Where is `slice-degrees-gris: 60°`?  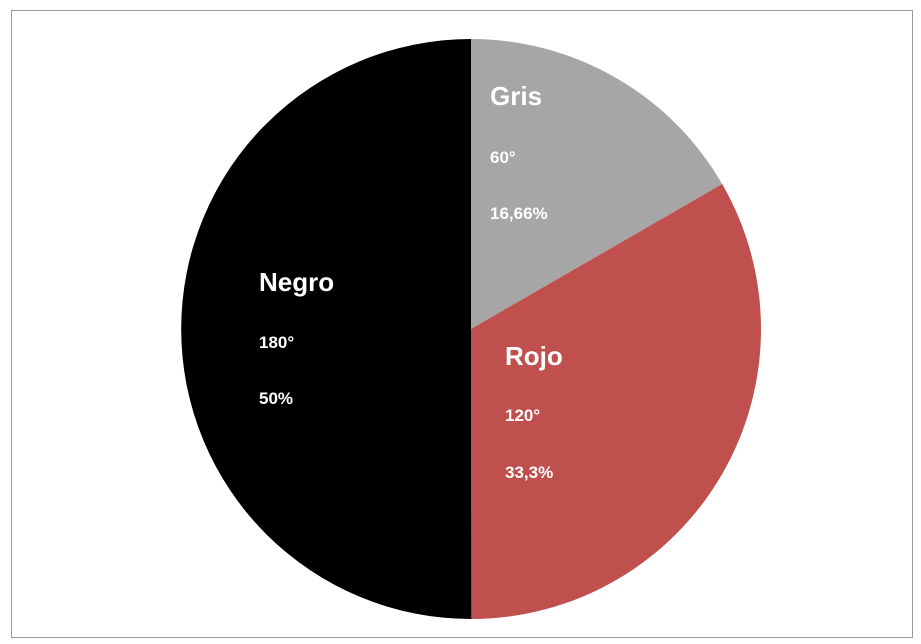
slice-degrees-gris: 60° is located at coordinates (503, 157).